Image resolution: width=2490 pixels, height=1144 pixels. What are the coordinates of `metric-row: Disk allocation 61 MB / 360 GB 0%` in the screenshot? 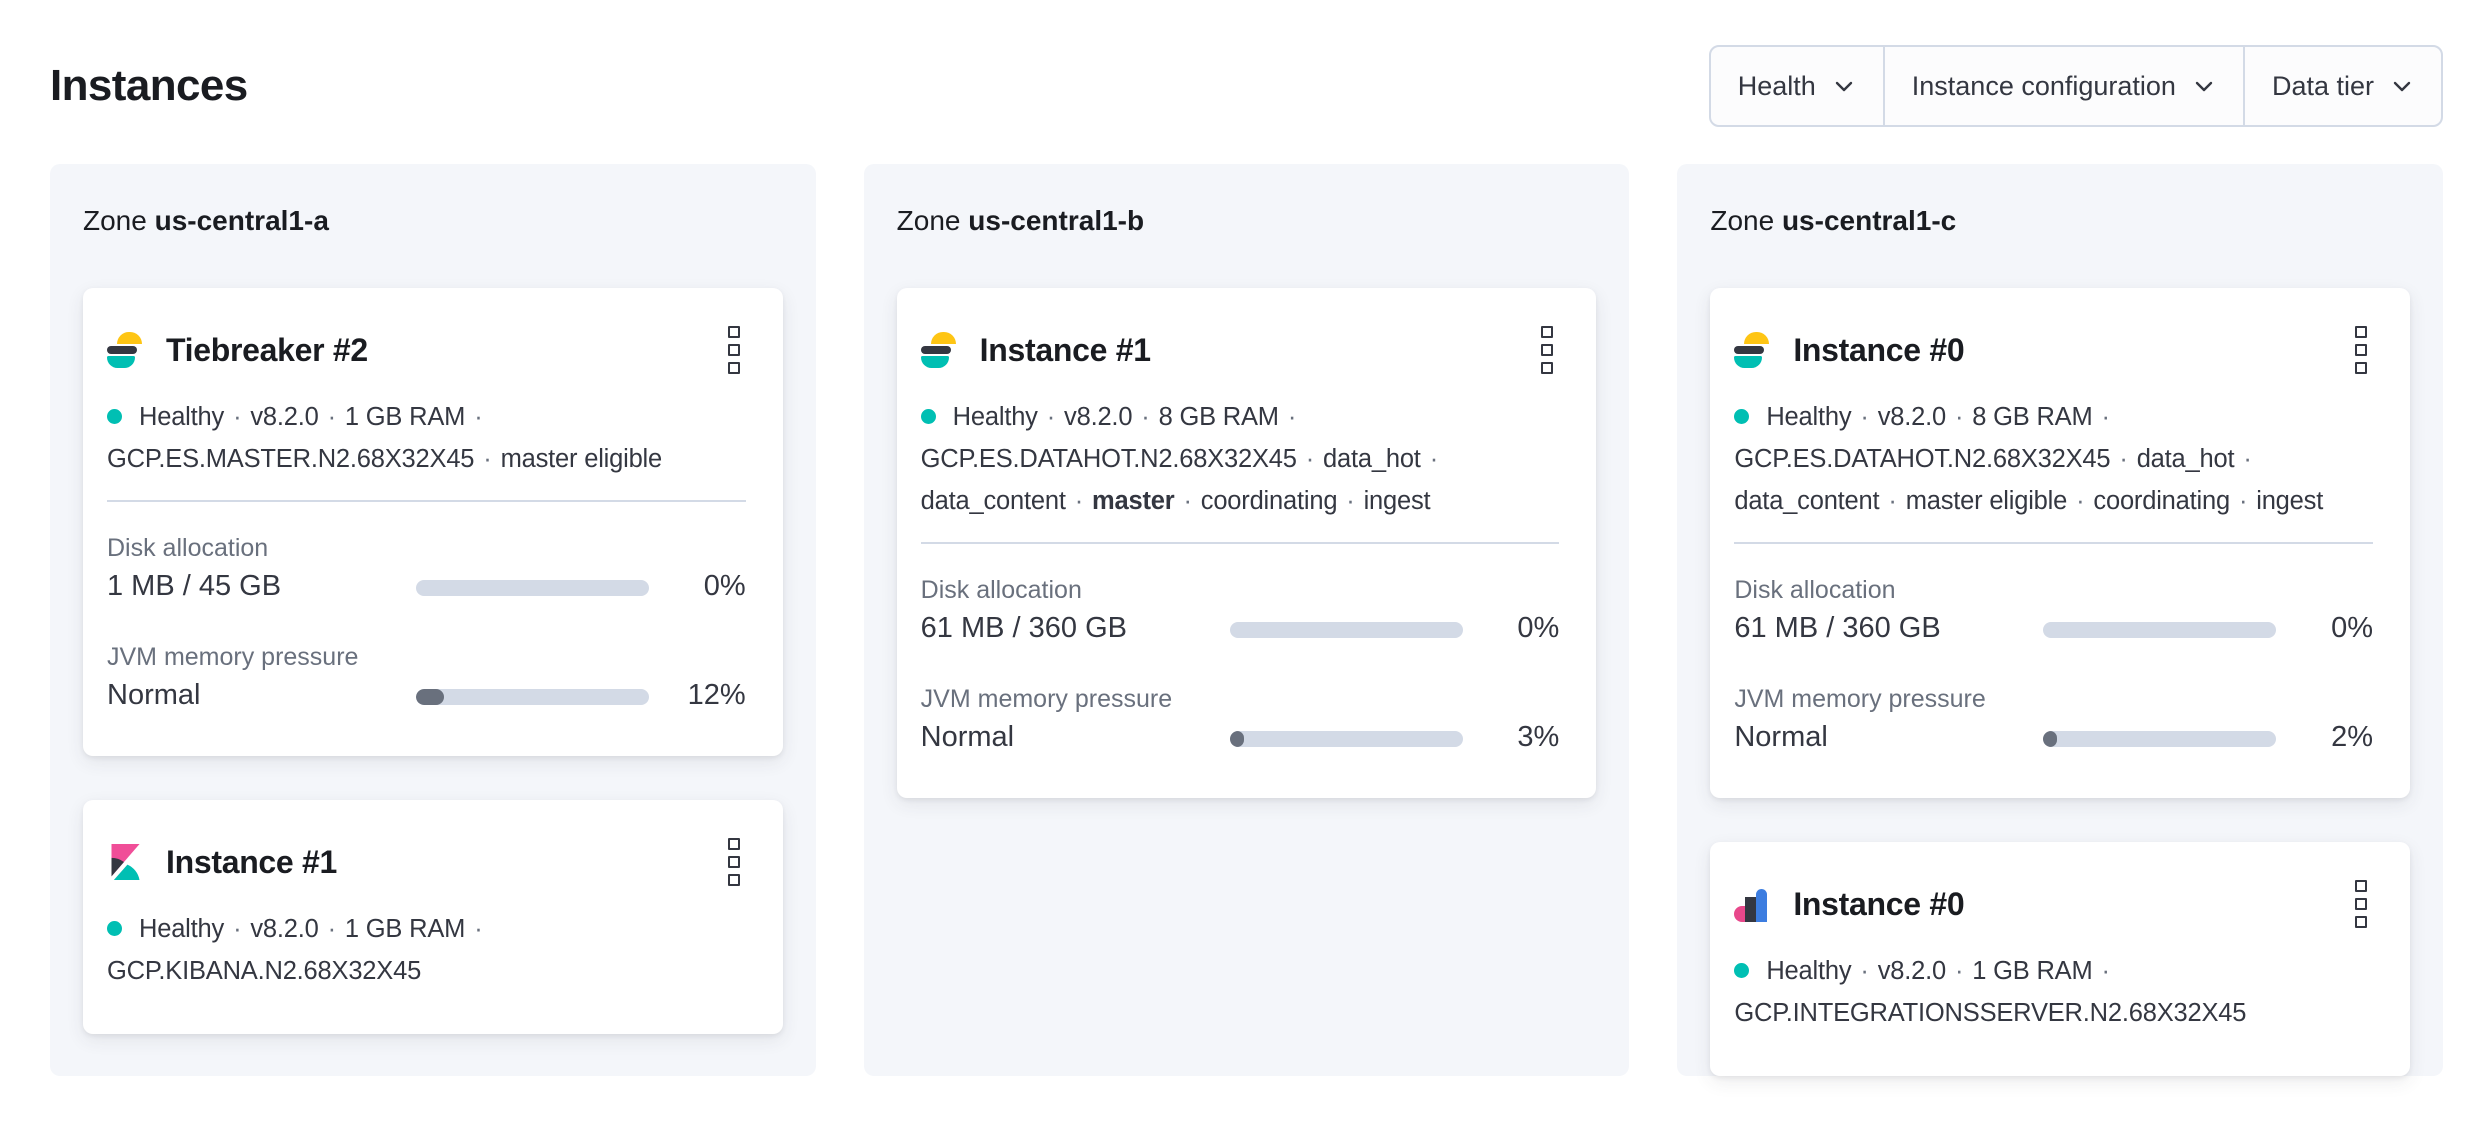 It's located at (1240, 610).